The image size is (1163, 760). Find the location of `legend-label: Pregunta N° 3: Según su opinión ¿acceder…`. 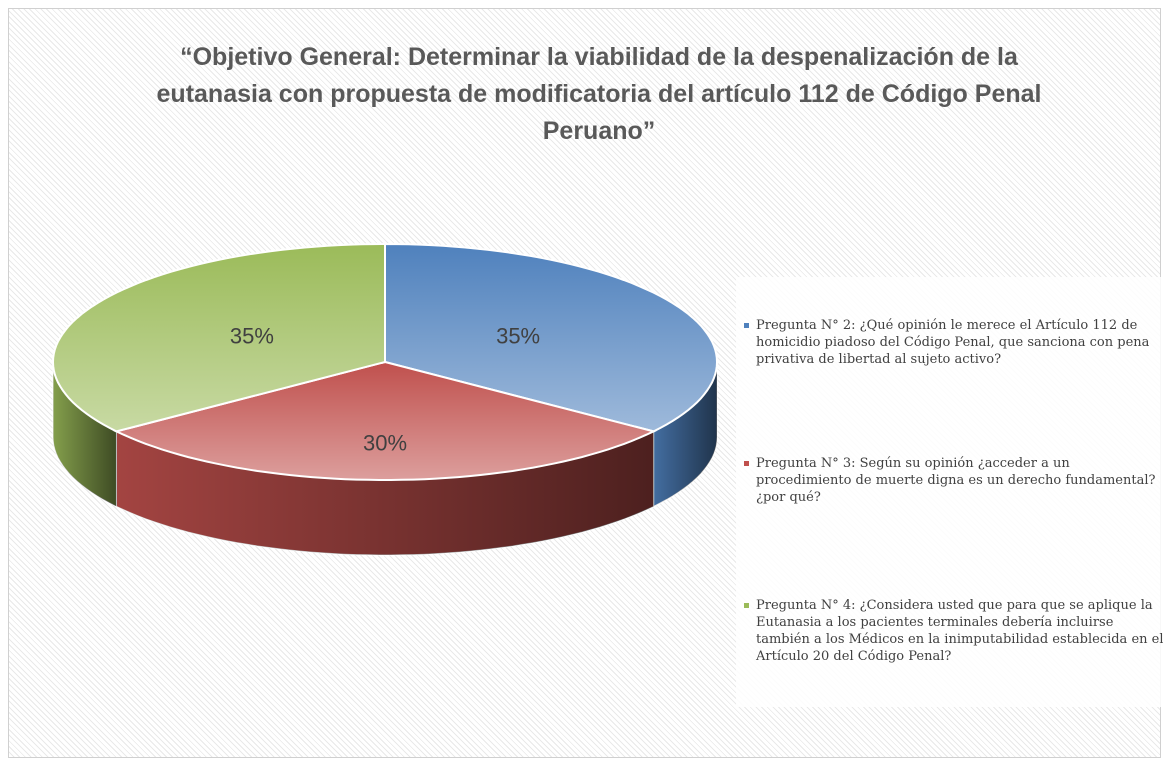

legend-label: Pregunta N° 3: Según su opinión ¿acceder… is located at coordinates (956, 480).